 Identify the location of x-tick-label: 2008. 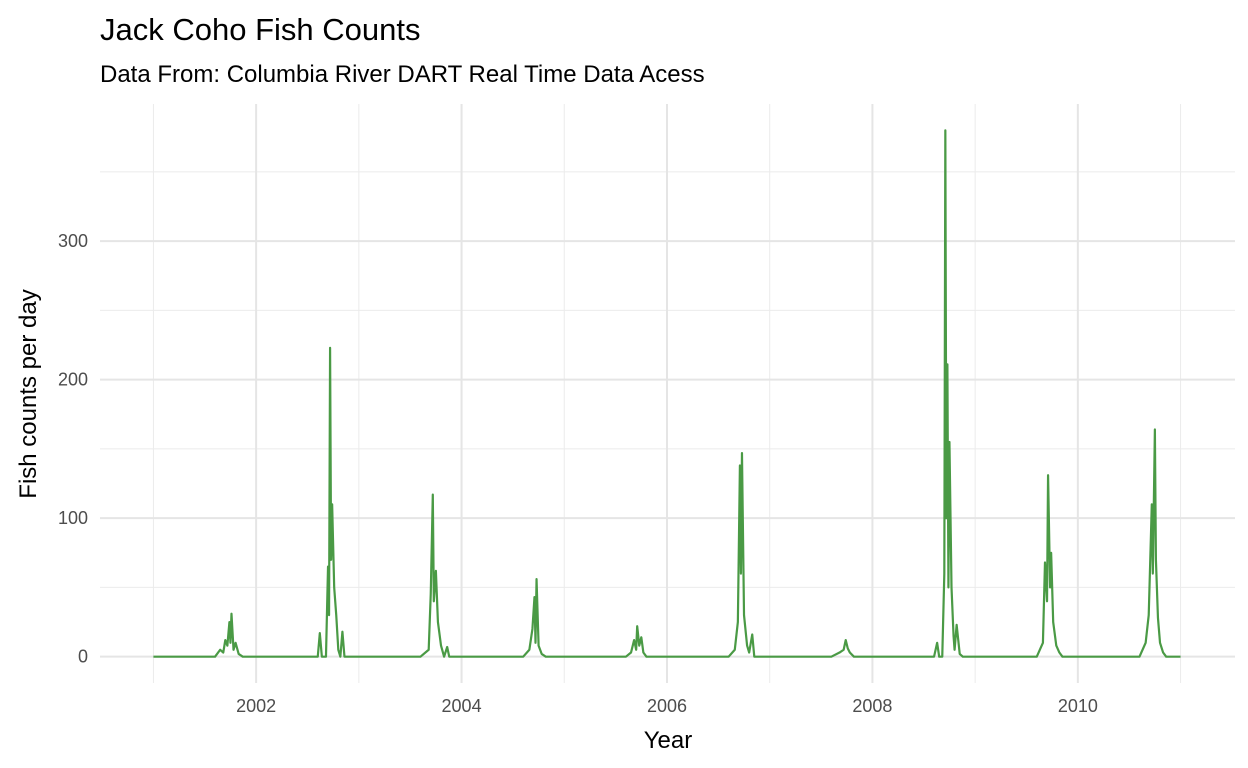
(872, 706).